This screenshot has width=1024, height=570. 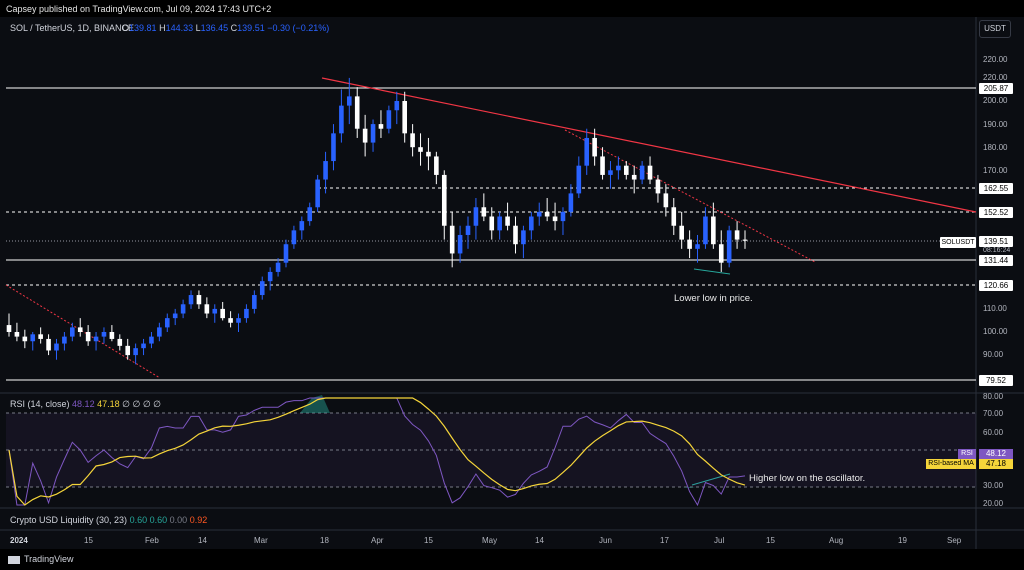 I want to click on tradingview-logo: TradingView, so click(x=41, y=559).